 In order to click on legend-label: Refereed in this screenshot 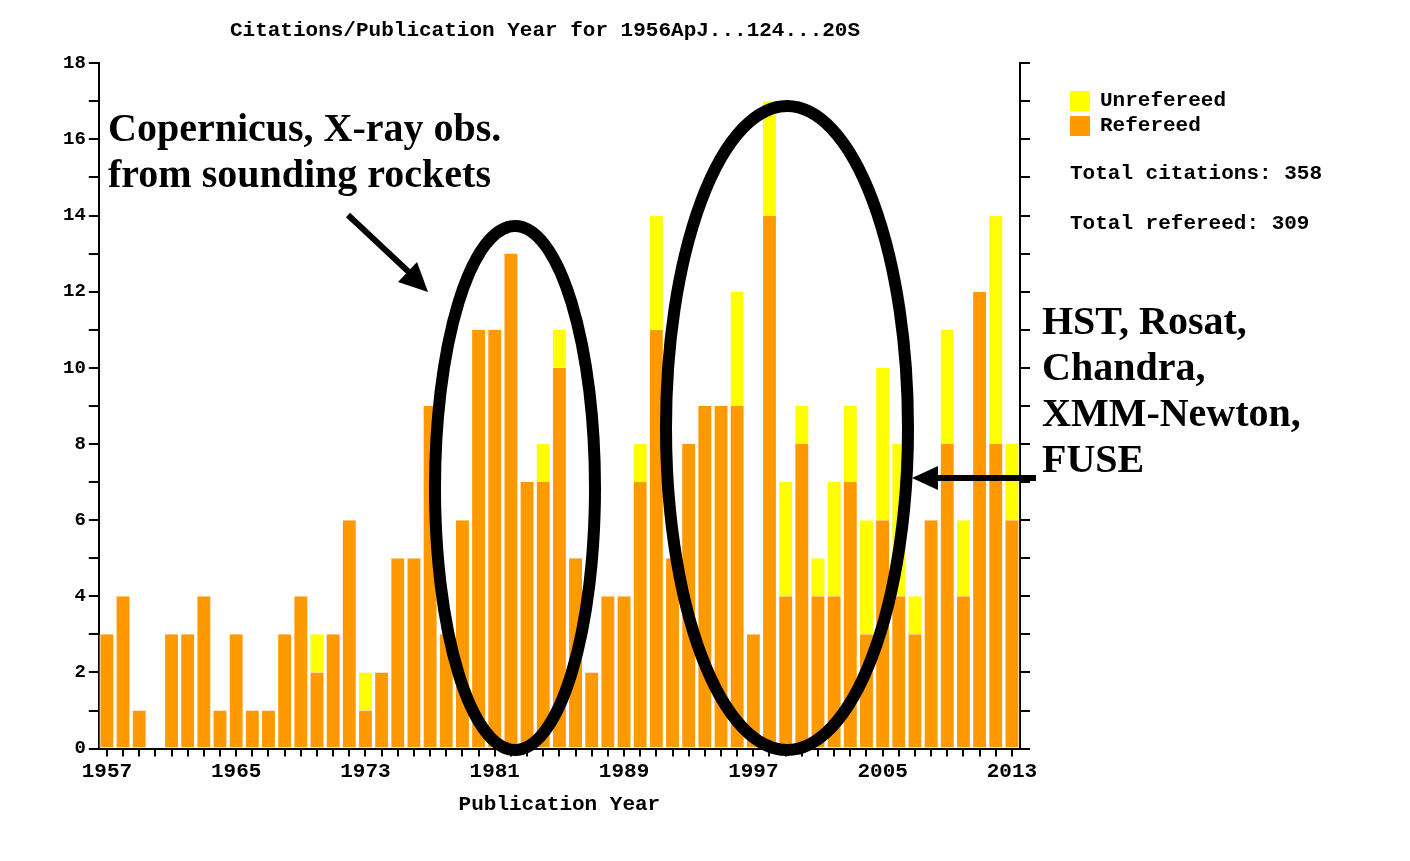, I will do `click(1150, 125)`.